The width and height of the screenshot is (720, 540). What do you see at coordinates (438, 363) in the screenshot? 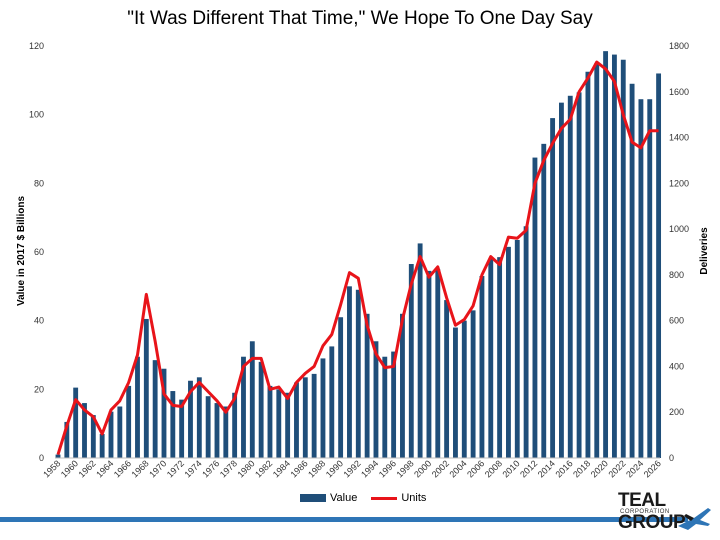
I see `bar-value-2001` at bounding box center [438, 363].